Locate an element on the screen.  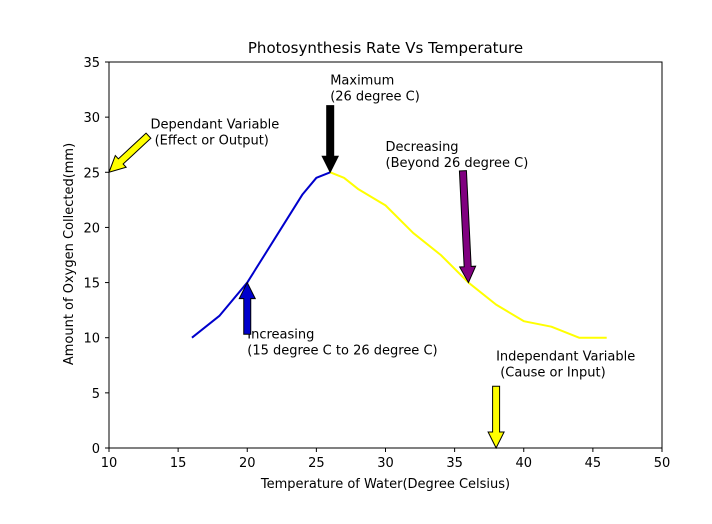
y-tick-label: 10 is located at coordinates (91, 339).